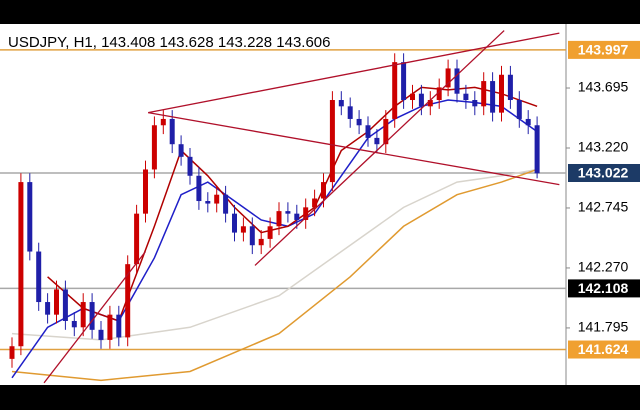 The width and height of the screenshot is (640, 410). I want to click on level-label: 143.022, so click(603, 173).